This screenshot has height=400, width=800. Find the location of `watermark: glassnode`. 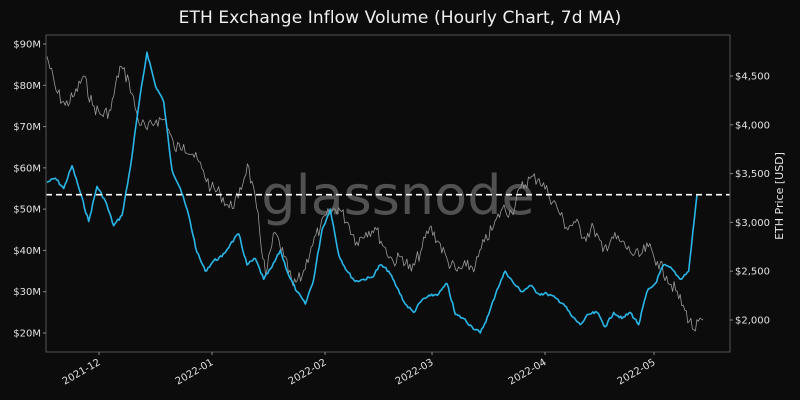

watermark: glassnode is located at coordinates (397, 195).